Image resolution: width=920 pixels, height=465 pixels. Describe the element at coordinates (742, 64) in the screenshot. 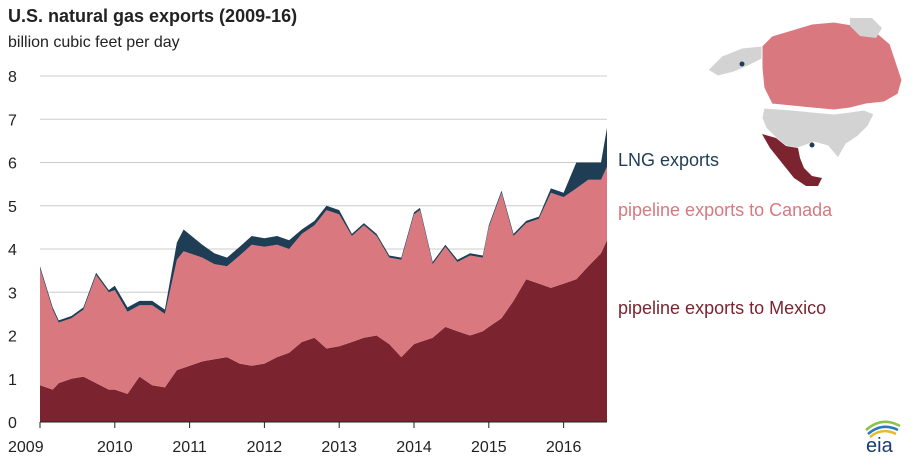

I see `map-dot-alaska` at that location.